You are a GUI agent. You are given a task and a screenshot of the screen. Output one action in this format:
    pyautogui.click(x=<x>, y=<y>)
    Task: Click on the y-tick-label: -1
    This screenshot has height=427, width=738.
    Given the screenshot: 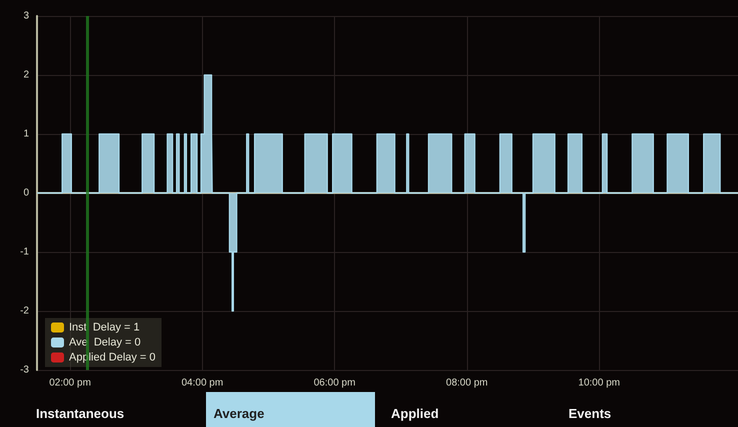 What is the action you would take?
    pyautogui.click(x=25, y=252)
    